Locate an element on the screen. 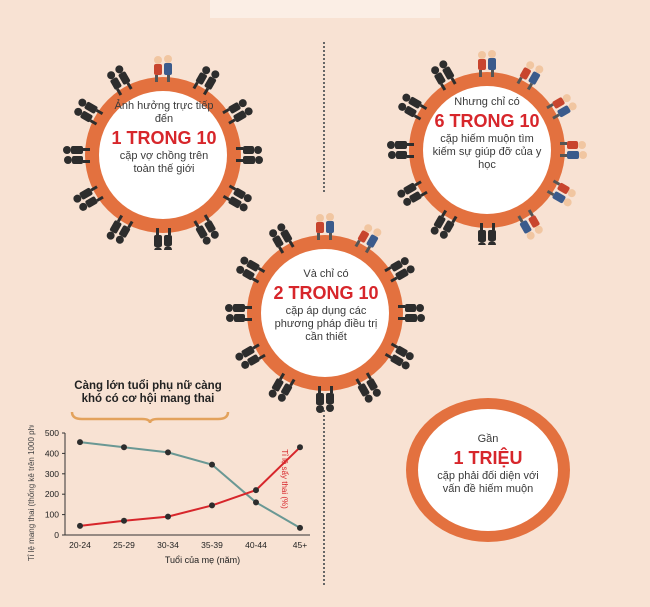  top-band is located at coordinates (325, 9).